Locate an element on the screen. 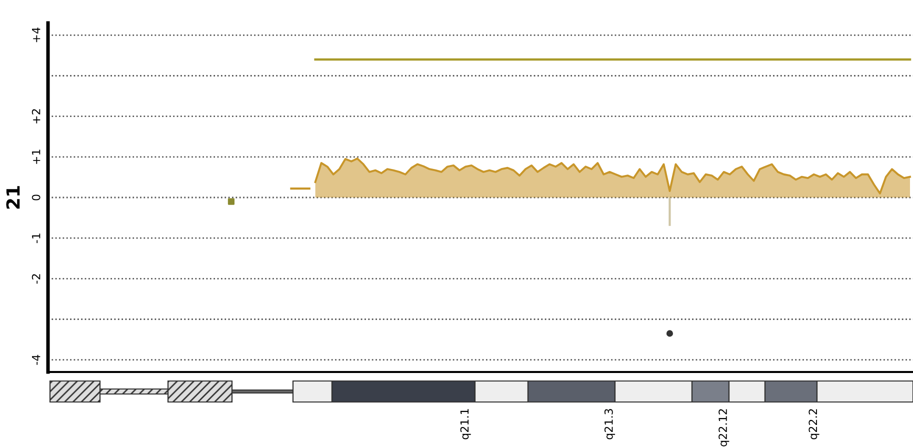  x-tick-label: q21.3 is located at coordinates (610, 424).